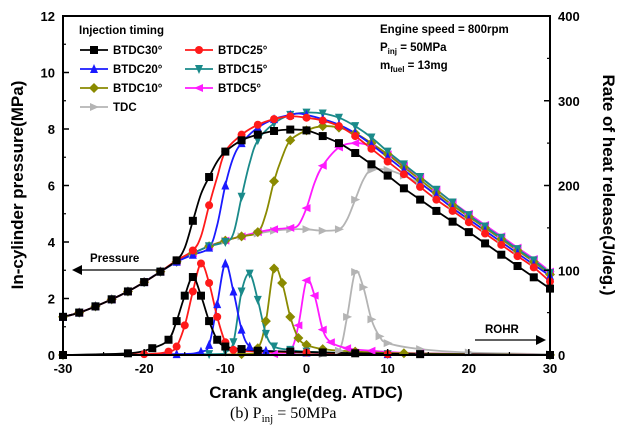  What do you see at coordinates (199, 50) in the screenshot?
I see `legend-marker-btdc25` at bounding box center [199, 50].